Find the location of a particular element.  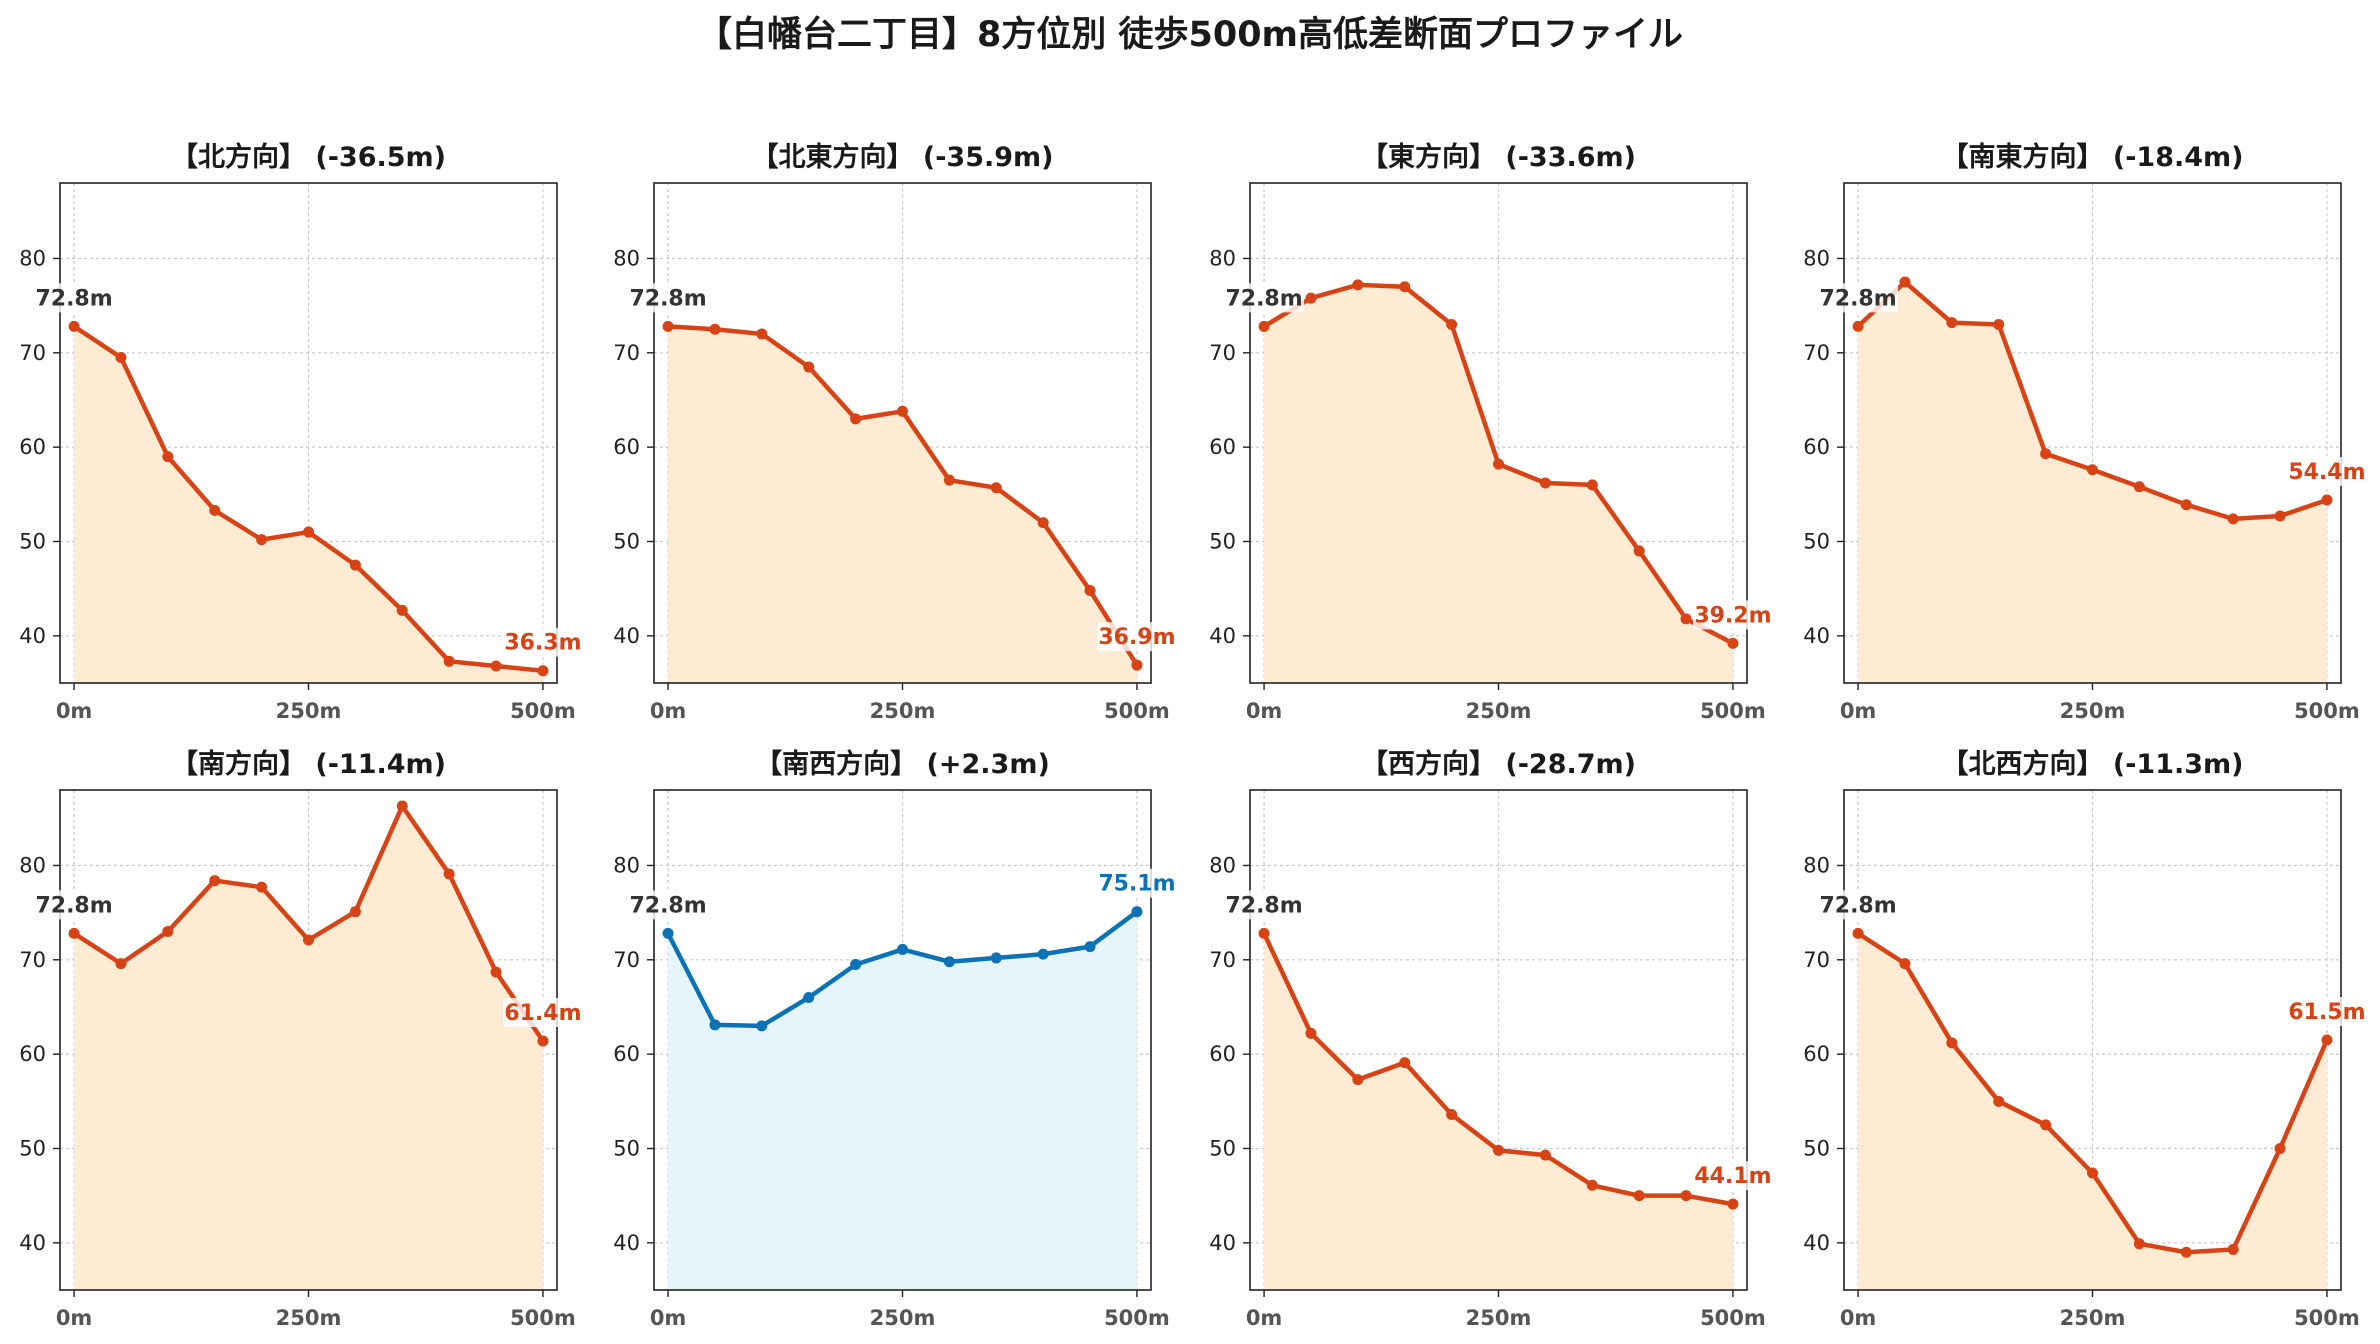

end-elevation-label: 39.2m is located at coordinates (1732, 615).